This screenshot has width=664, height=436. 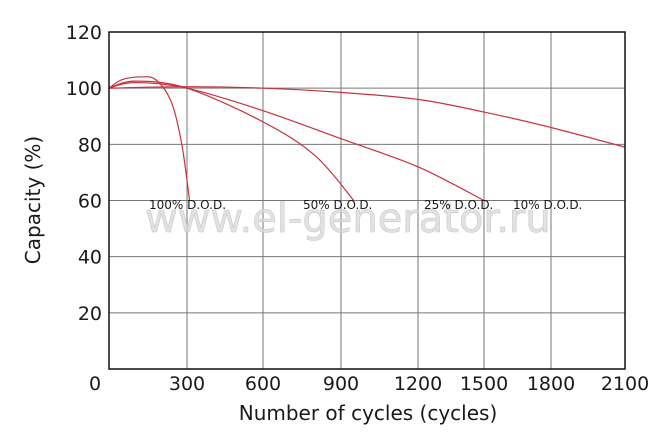 What do you see at coordinates (418, 384) in the screenshot?
I see `x-tick-label: 1200` at bounding box center [418, 384].